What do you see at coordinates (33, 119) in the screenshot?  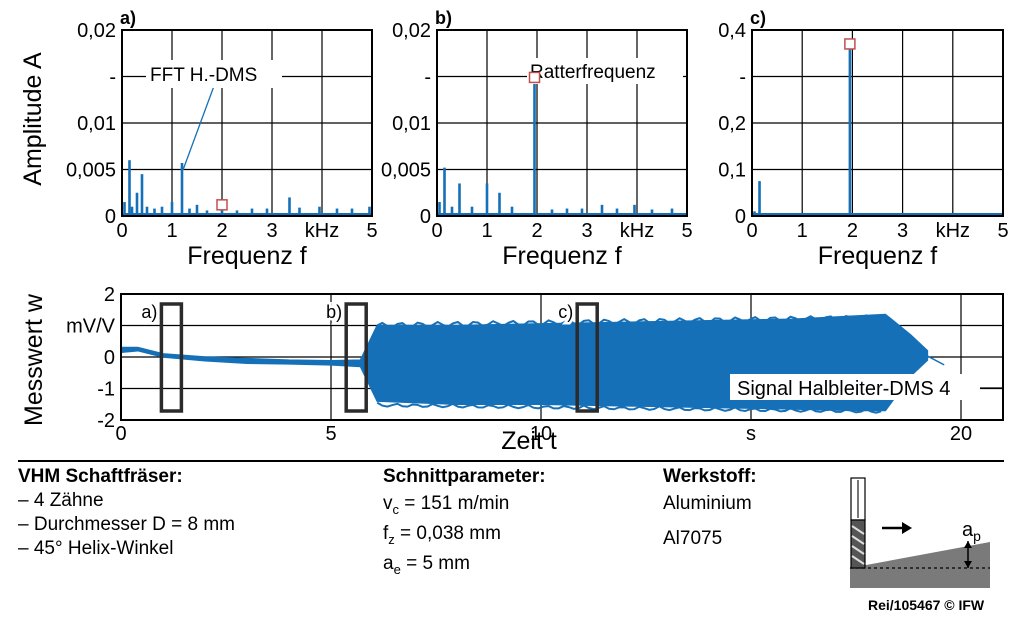 I see `y-axis-label: Amplitude A` at bounding box center [33, 119].